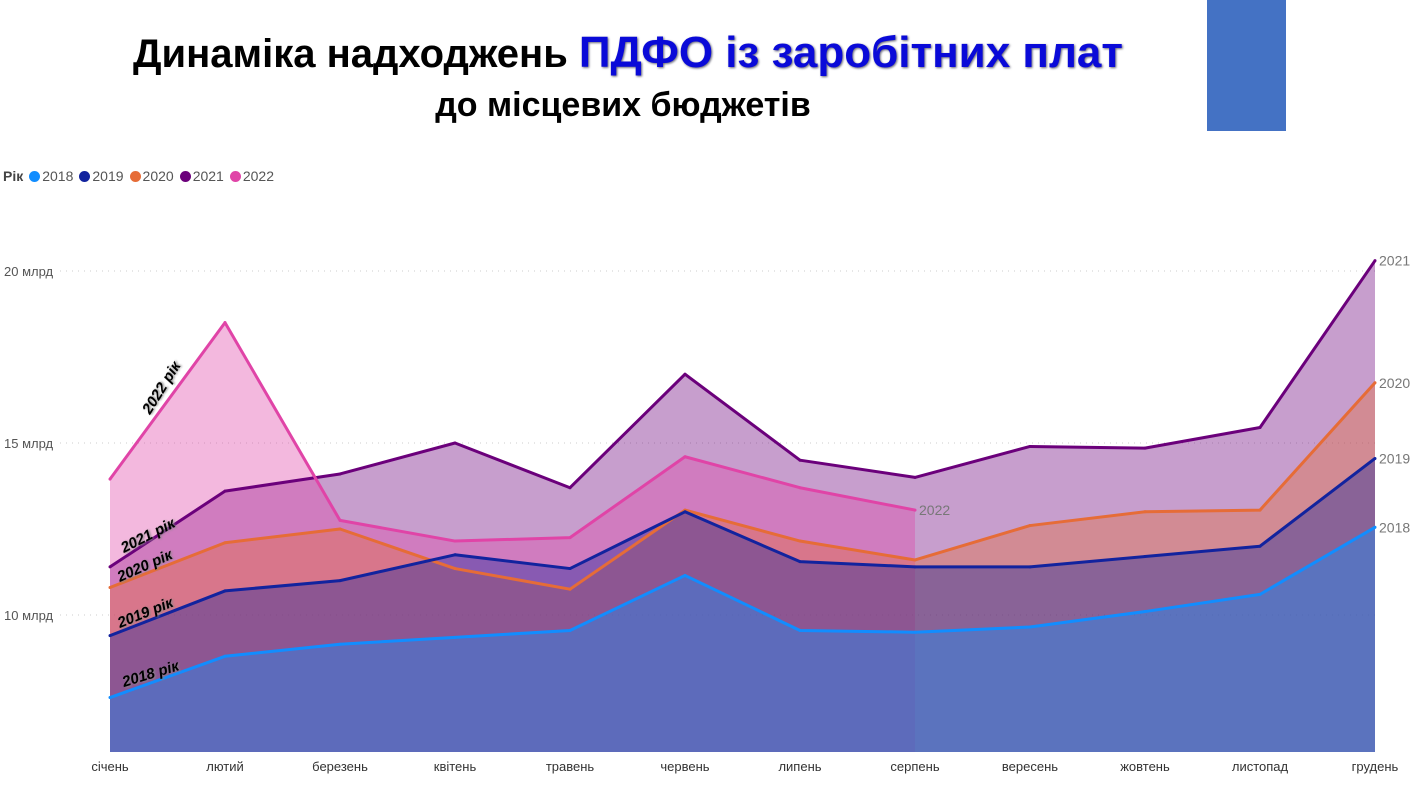  Describe the element at coordinates (58, 176) in the screenshot. I see `legend-label: 2018` at that location.